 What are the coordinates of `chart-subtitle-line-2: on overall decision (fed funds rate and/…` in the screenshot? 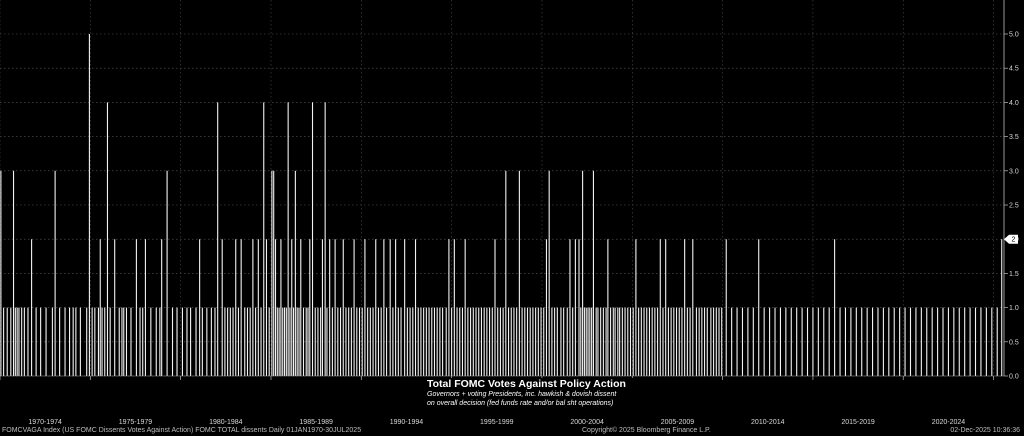 It's located at (520, 403).